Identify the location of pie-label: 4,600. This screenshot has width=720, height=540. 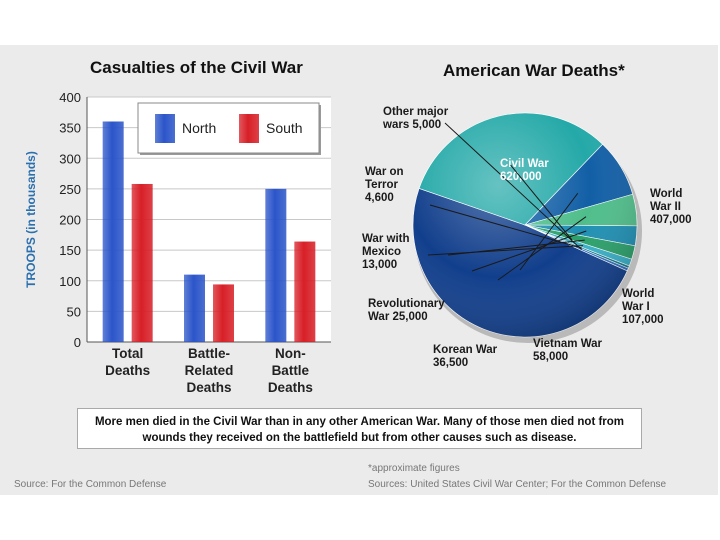
(379, 198).